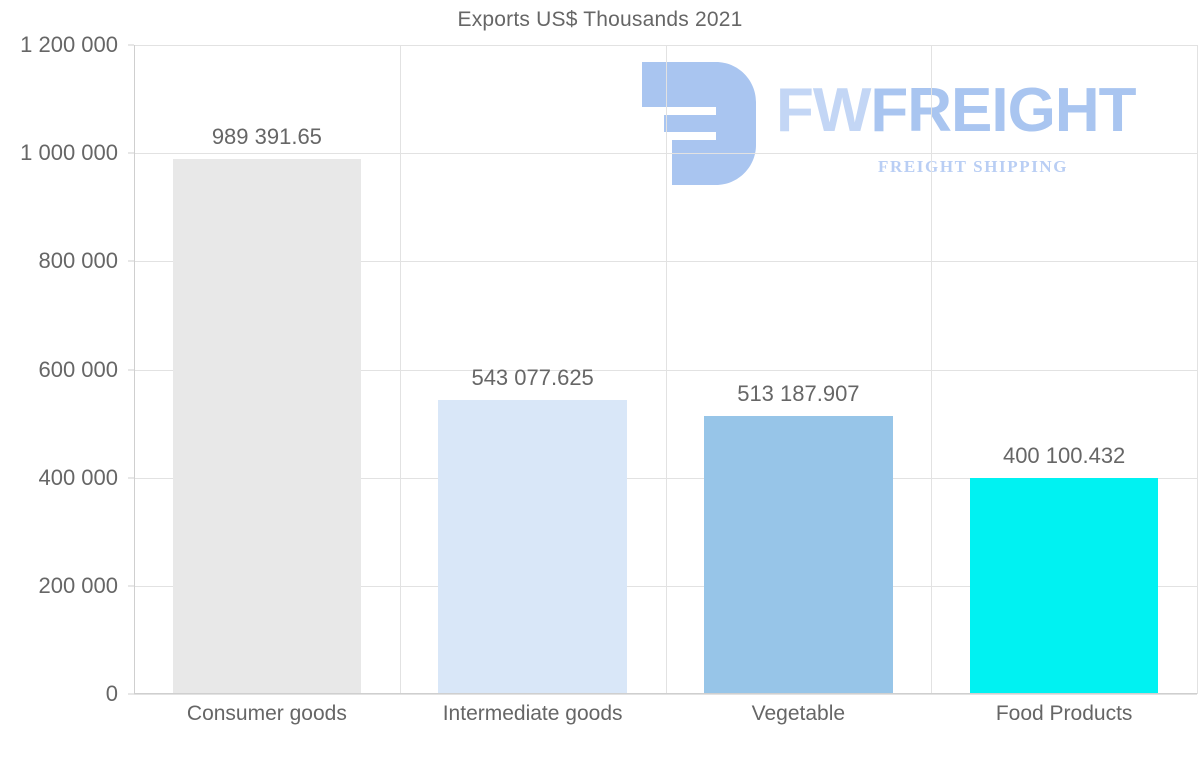 The height and width of the screenshot is (763, 1200). What do you see at coordinates (798, 394) in the screenshot?
I see `bar-value-label: 513 187.907` at bounding box center [798, 394].